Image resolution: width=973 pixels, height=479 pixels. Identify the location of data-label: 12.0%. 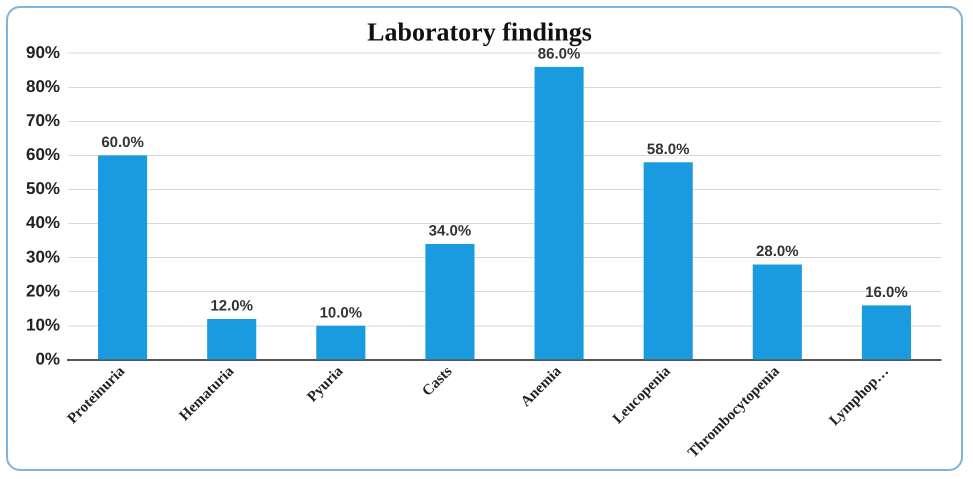
(231, 306).